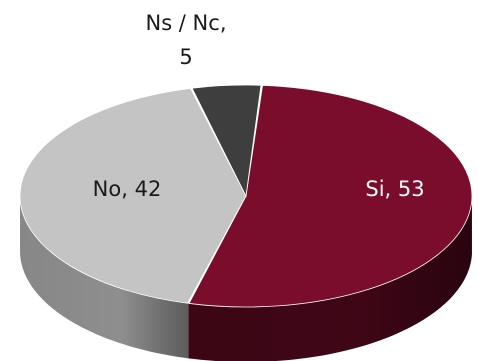  I want to click on data-label-no: No, 42, so click(127, 189).